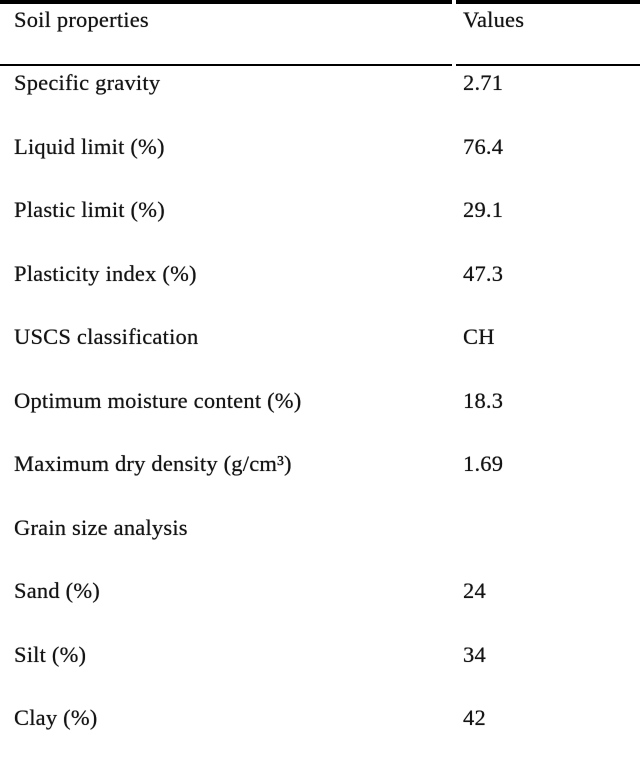 This screenshot has height=765, width=640. Describe the element at coordinates (474, 654) in the screenshot. I see `value-cell: 34` at that location.